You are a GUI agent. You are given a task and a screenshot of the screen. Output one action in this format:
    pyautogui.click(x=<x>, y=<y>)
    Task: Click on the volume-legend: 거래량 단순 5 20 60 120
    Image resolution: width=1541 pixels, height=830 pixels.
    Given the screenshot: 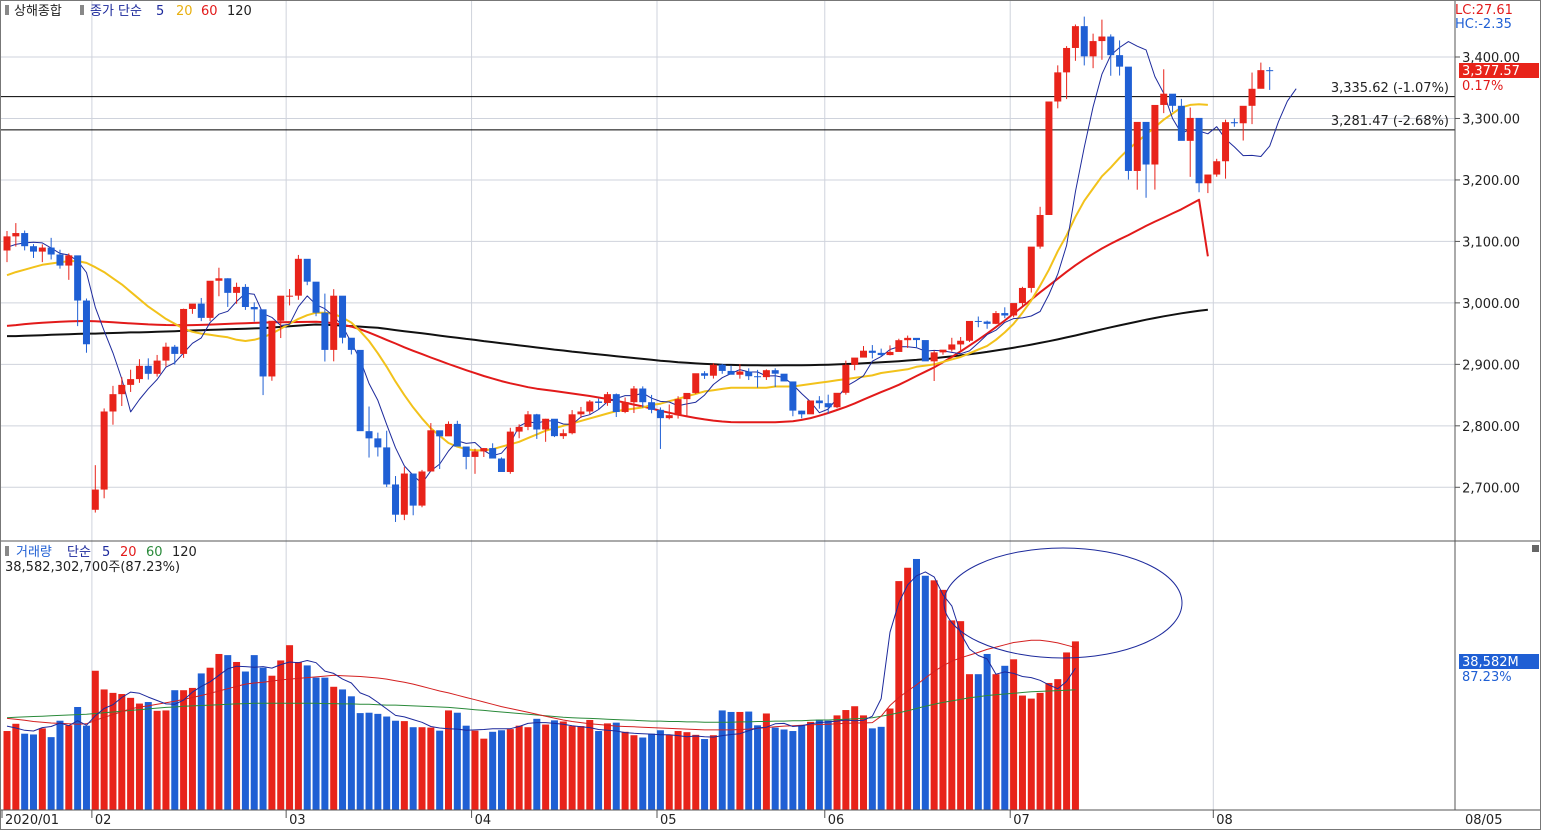 What is the action you would take?
    pyautogui.click(x=101, y=552)
    